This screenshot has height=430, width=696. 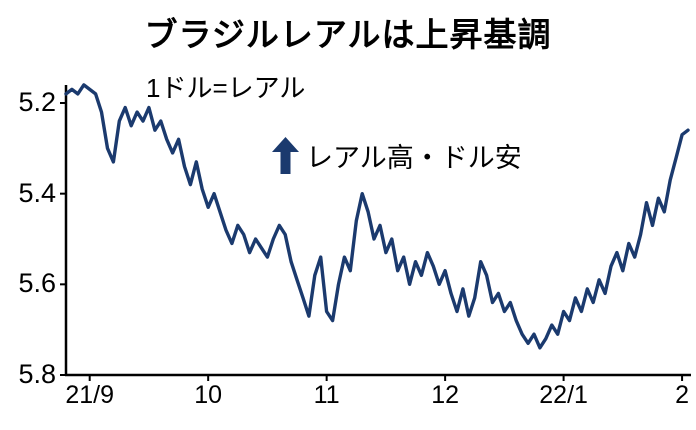 I want to click on x-tick-label: 10, so click(x=208, y=395).